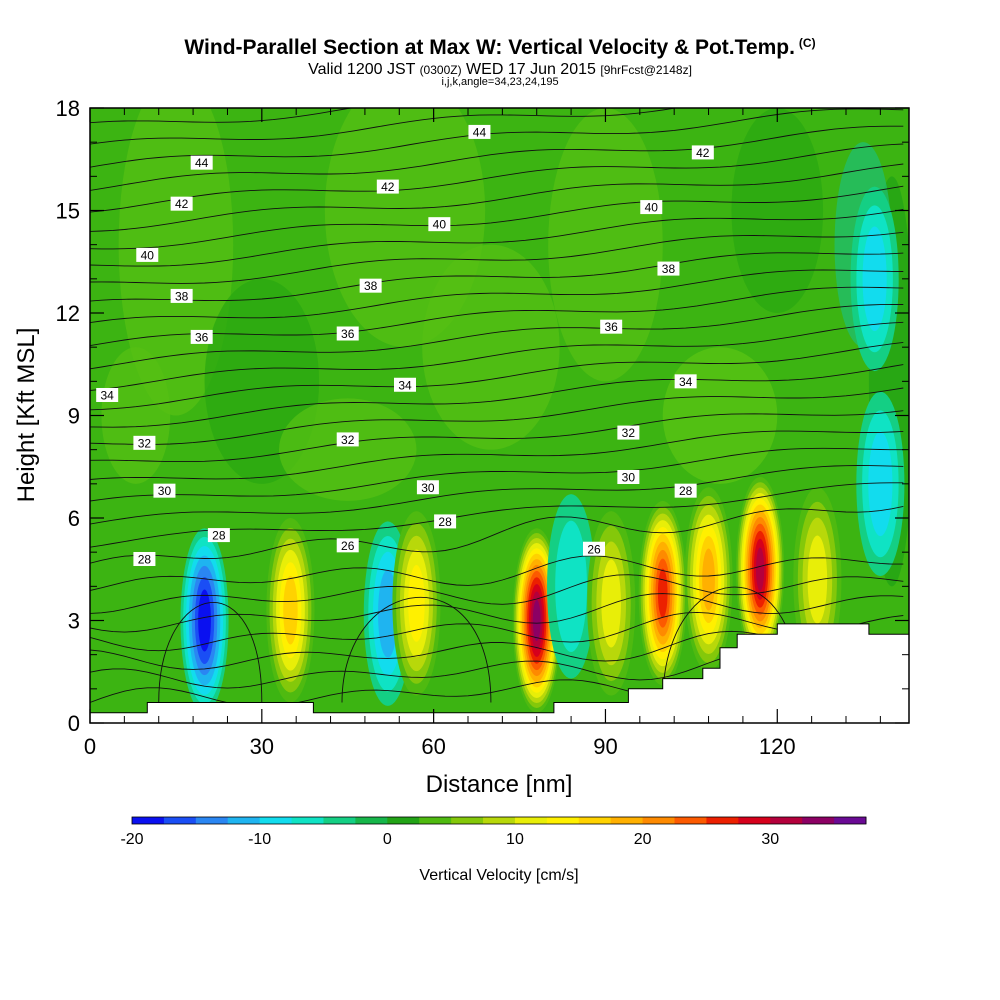 The width and height of the screenshot is (1000, 1000). I want to click on colorbar-tick-label: 20, so click(643, 839).